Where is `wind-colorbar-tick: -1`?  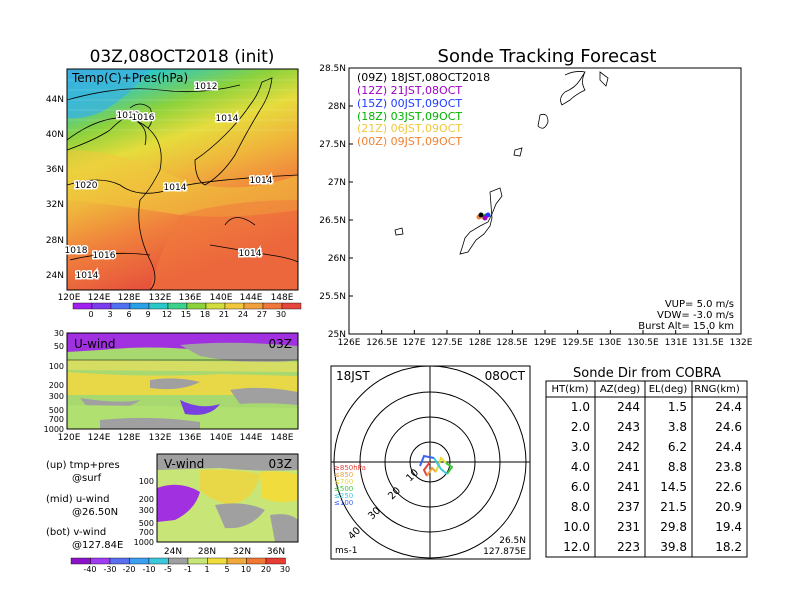 wind-colorbar-tick: -1 is located at coordinates (188, 569).